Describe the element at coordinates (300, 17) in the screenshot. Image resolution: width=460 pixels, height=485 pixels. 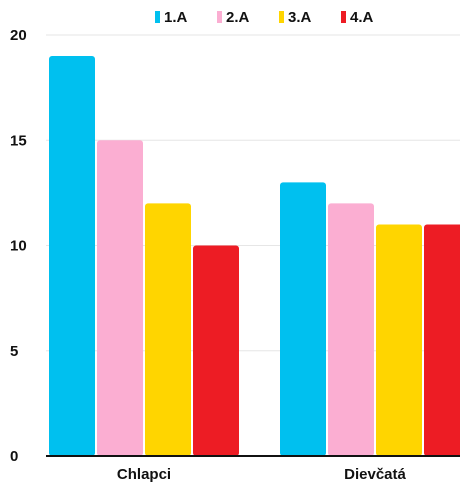
I see `legend-label: 3.A` at that location.